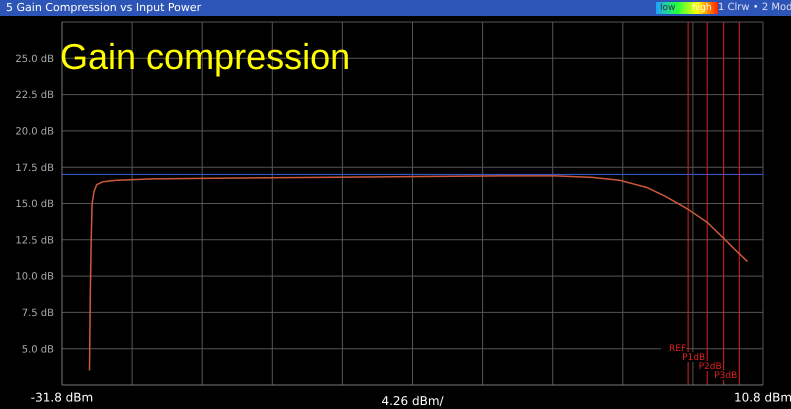 The image size is (791, 409). What do you see at coordinates (710, 367) in the screenshot?
I see `ref-line-label: P2dB` at bounding box center [710, 367].